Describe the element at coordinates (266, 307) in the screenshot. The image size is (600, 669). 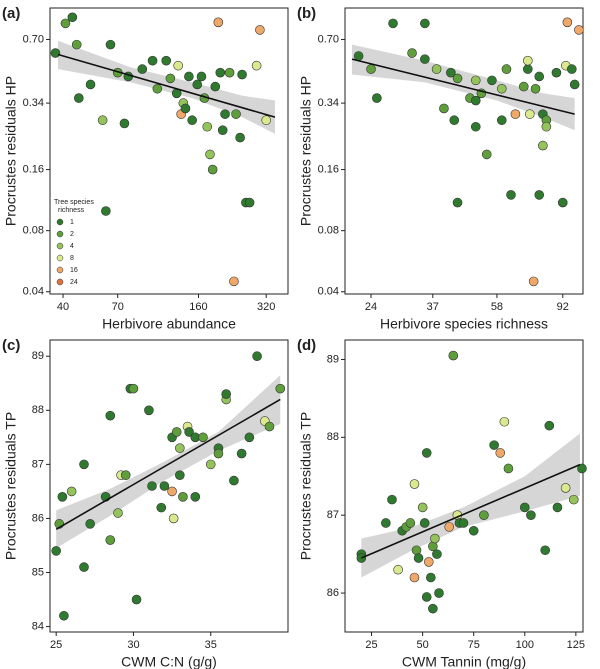
I see `x-tick-label: 320` at that location.